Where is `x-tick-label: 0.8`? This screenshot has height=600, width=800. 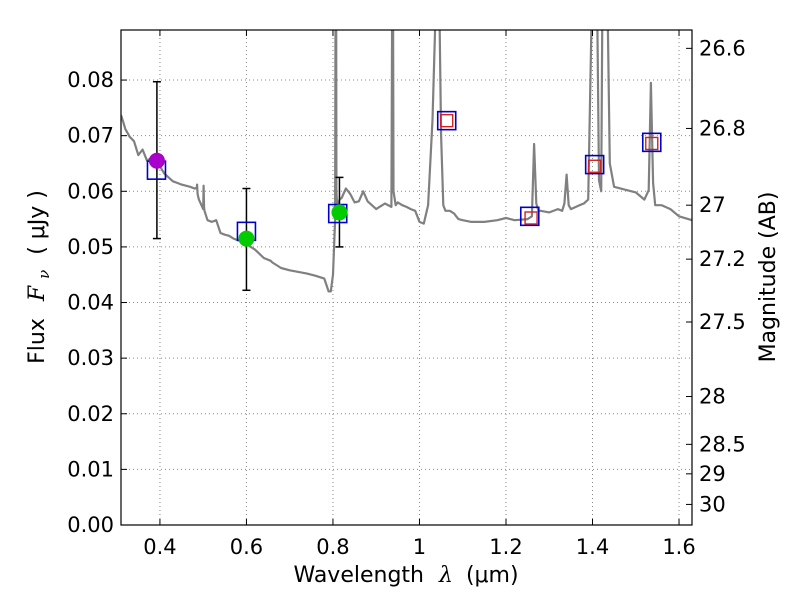
x-tick-label: 0.8 is located at coordinates (332, 547).